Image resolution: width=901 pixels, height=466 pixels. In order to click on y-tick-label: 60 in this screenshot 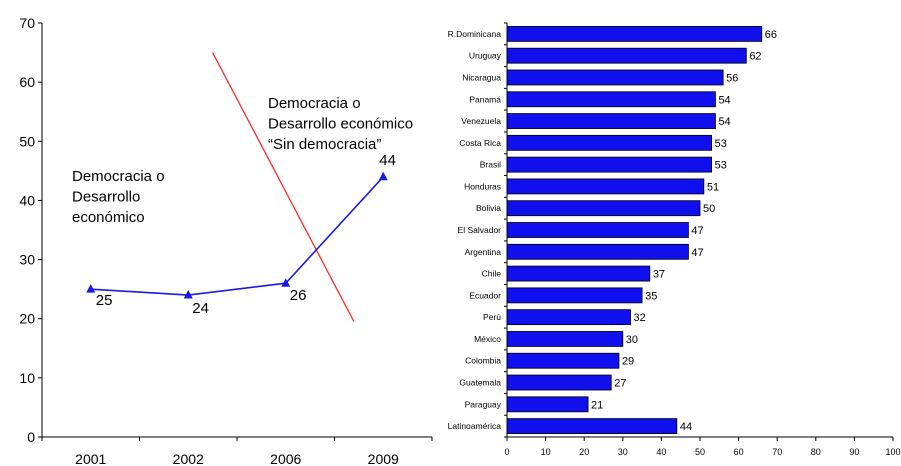, I will do `click(27, 82)`.